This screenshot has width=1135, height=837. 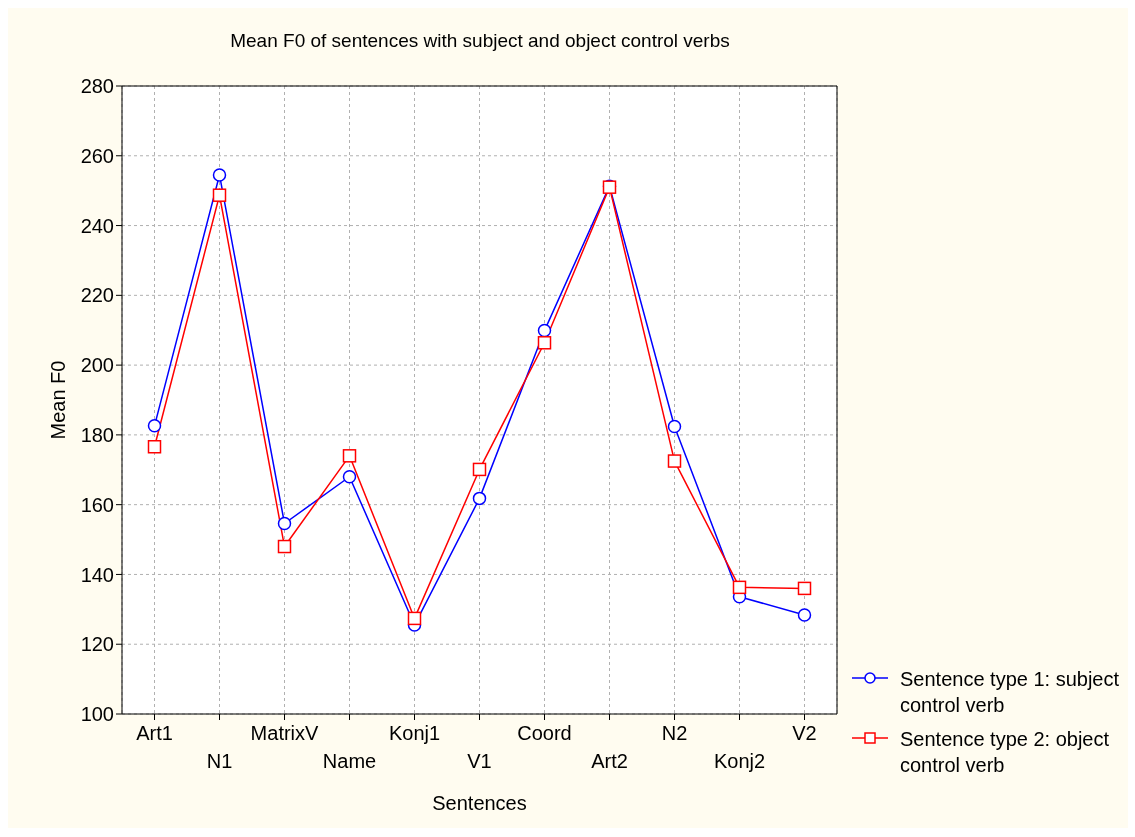 I want to click on x-tick-label: Konj1, so click(x=414, y=733).